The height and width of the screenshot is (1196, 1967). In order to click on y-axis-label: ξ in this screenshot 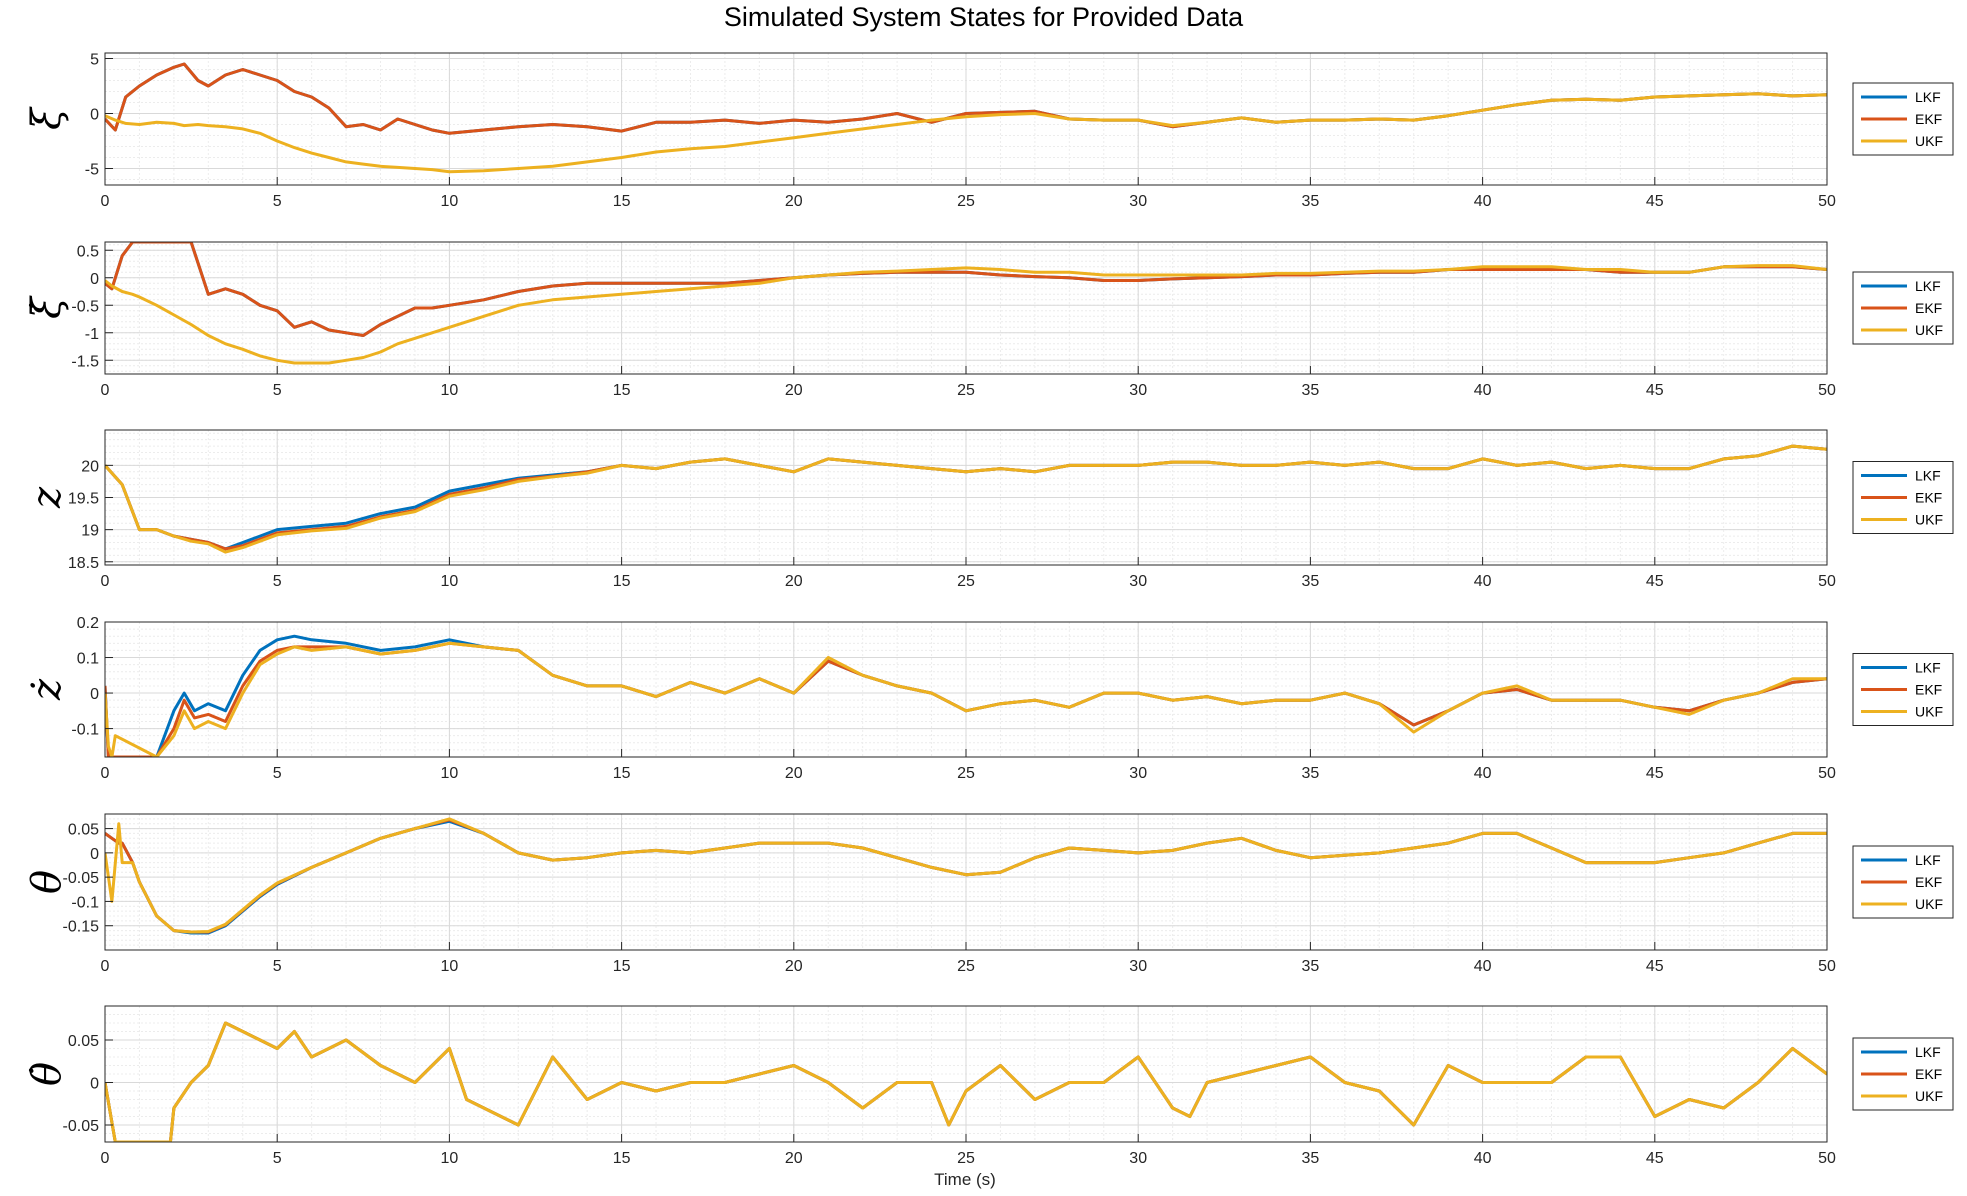, I will do `click(47, 118)`.